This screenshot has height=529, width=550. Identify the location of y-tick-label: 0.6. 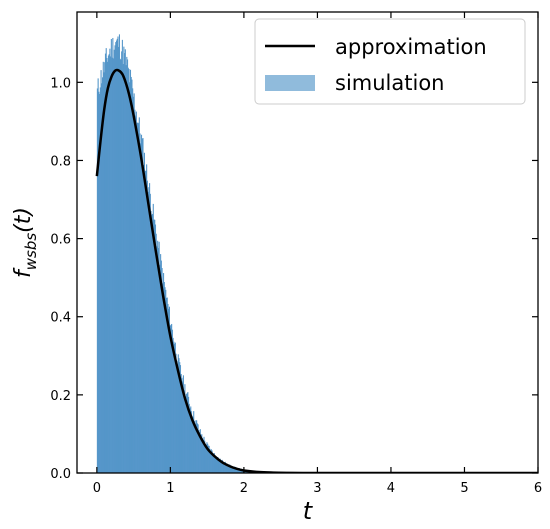
(60, 240).